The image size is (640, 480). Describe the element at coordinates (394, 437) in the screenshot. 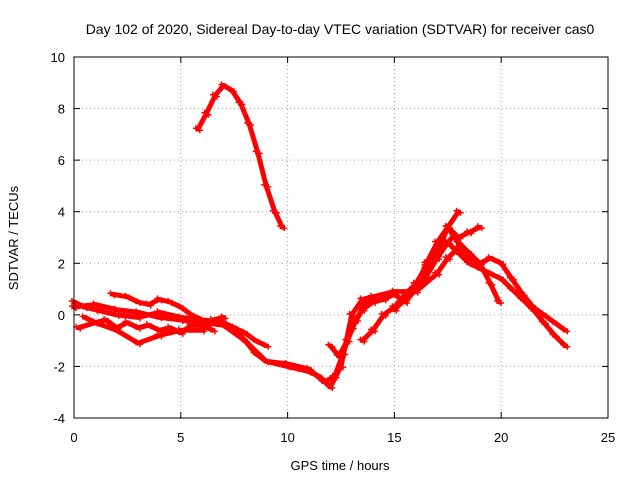

I see `x-tick-label: 15` at that location.